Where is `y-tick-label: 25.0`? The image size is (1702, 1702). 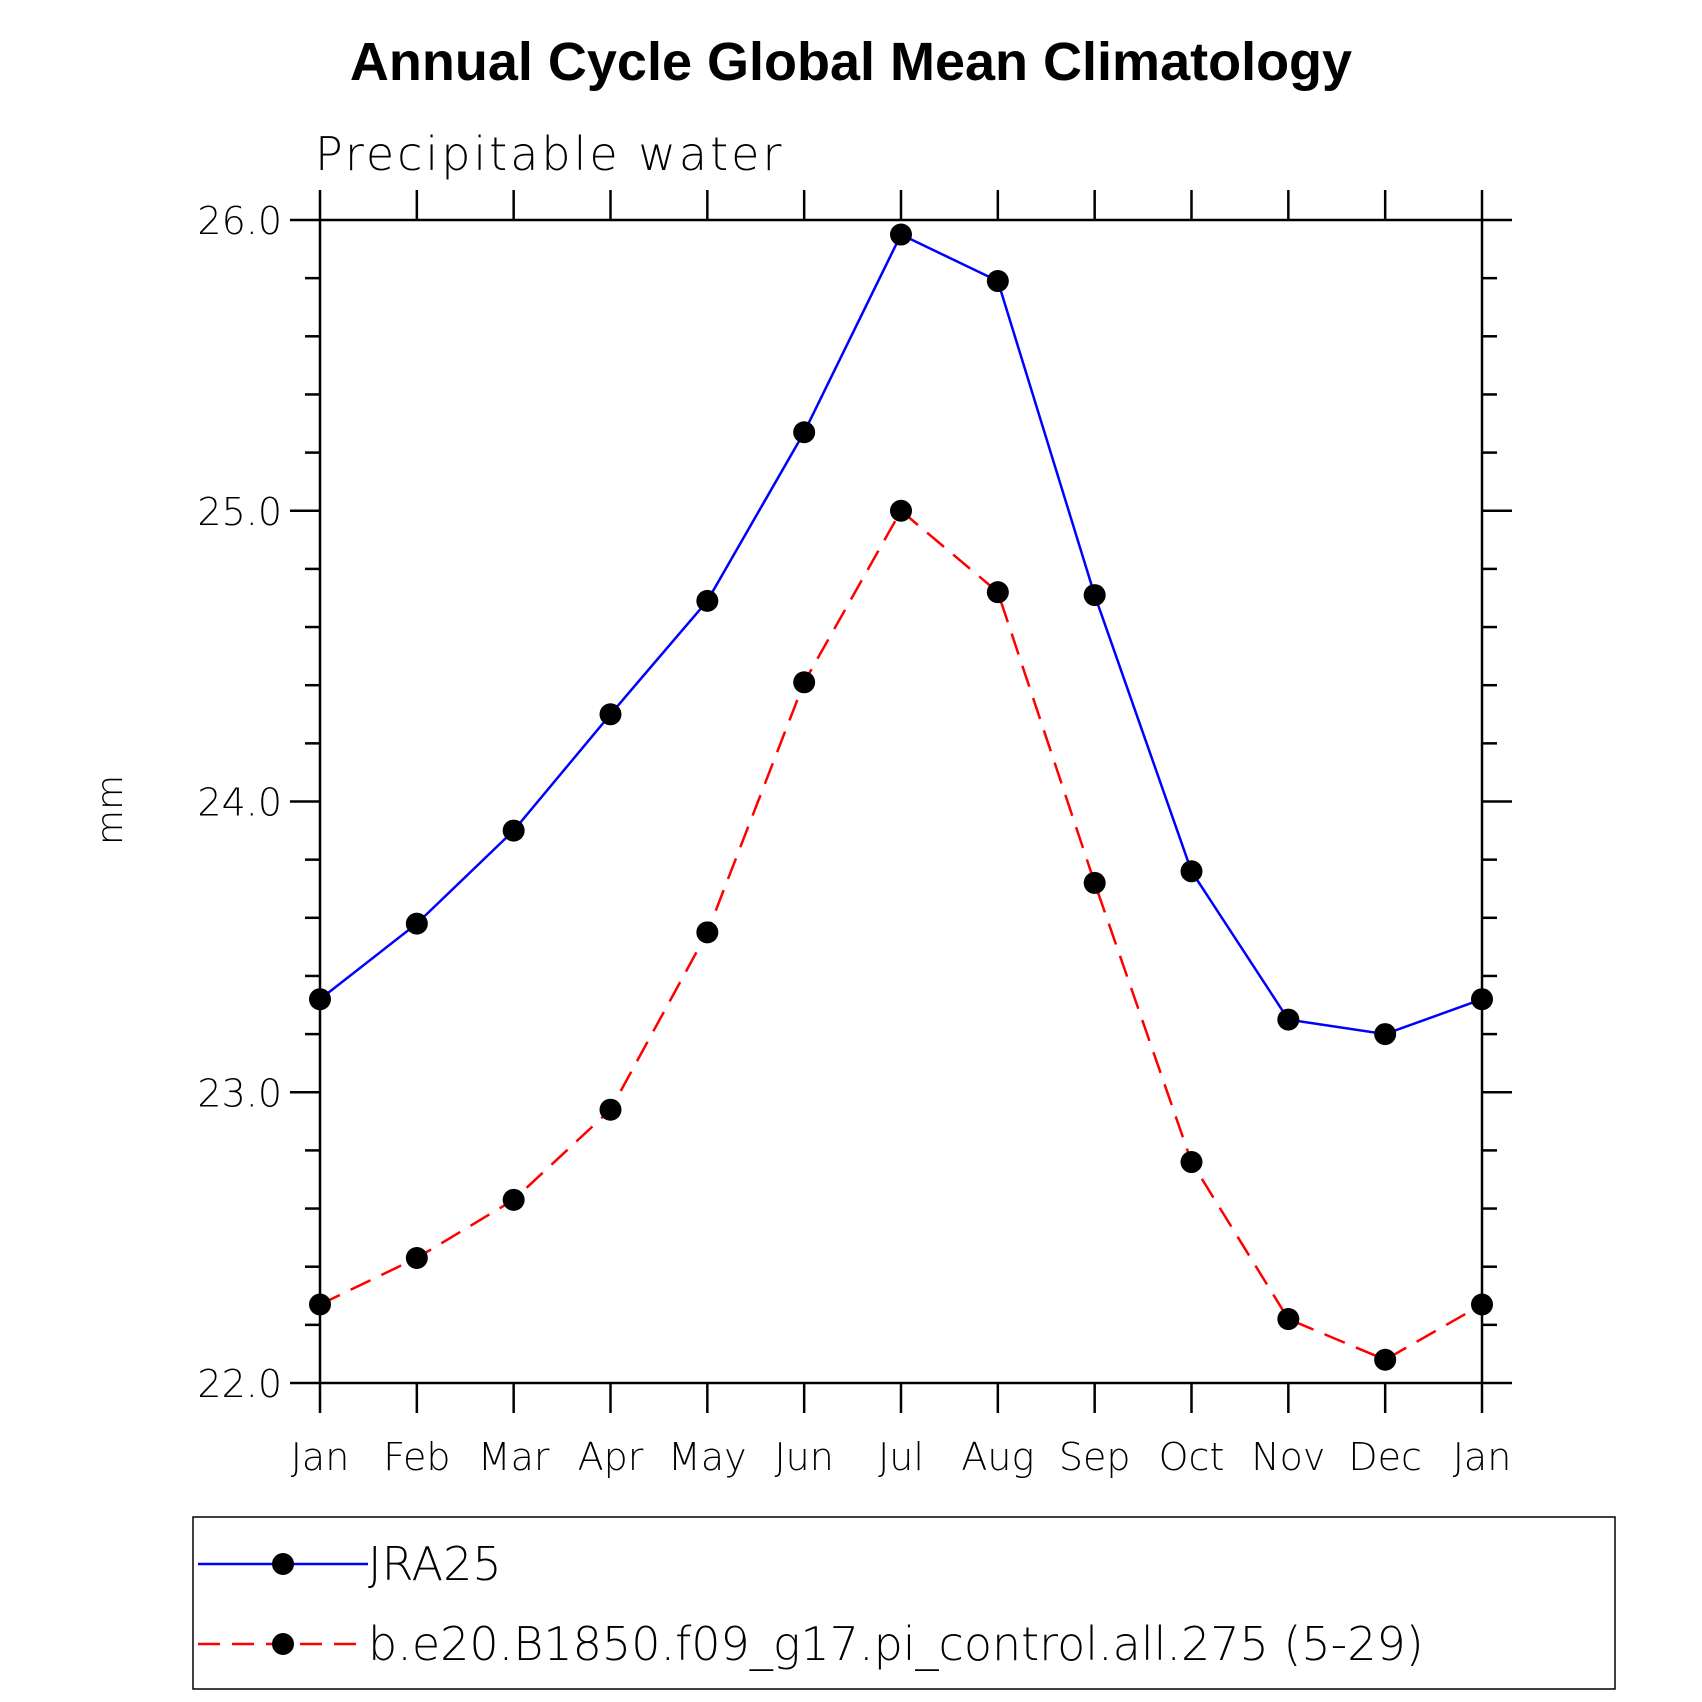 y-tick-label: 25.0 is located at coordinates (239, 512).